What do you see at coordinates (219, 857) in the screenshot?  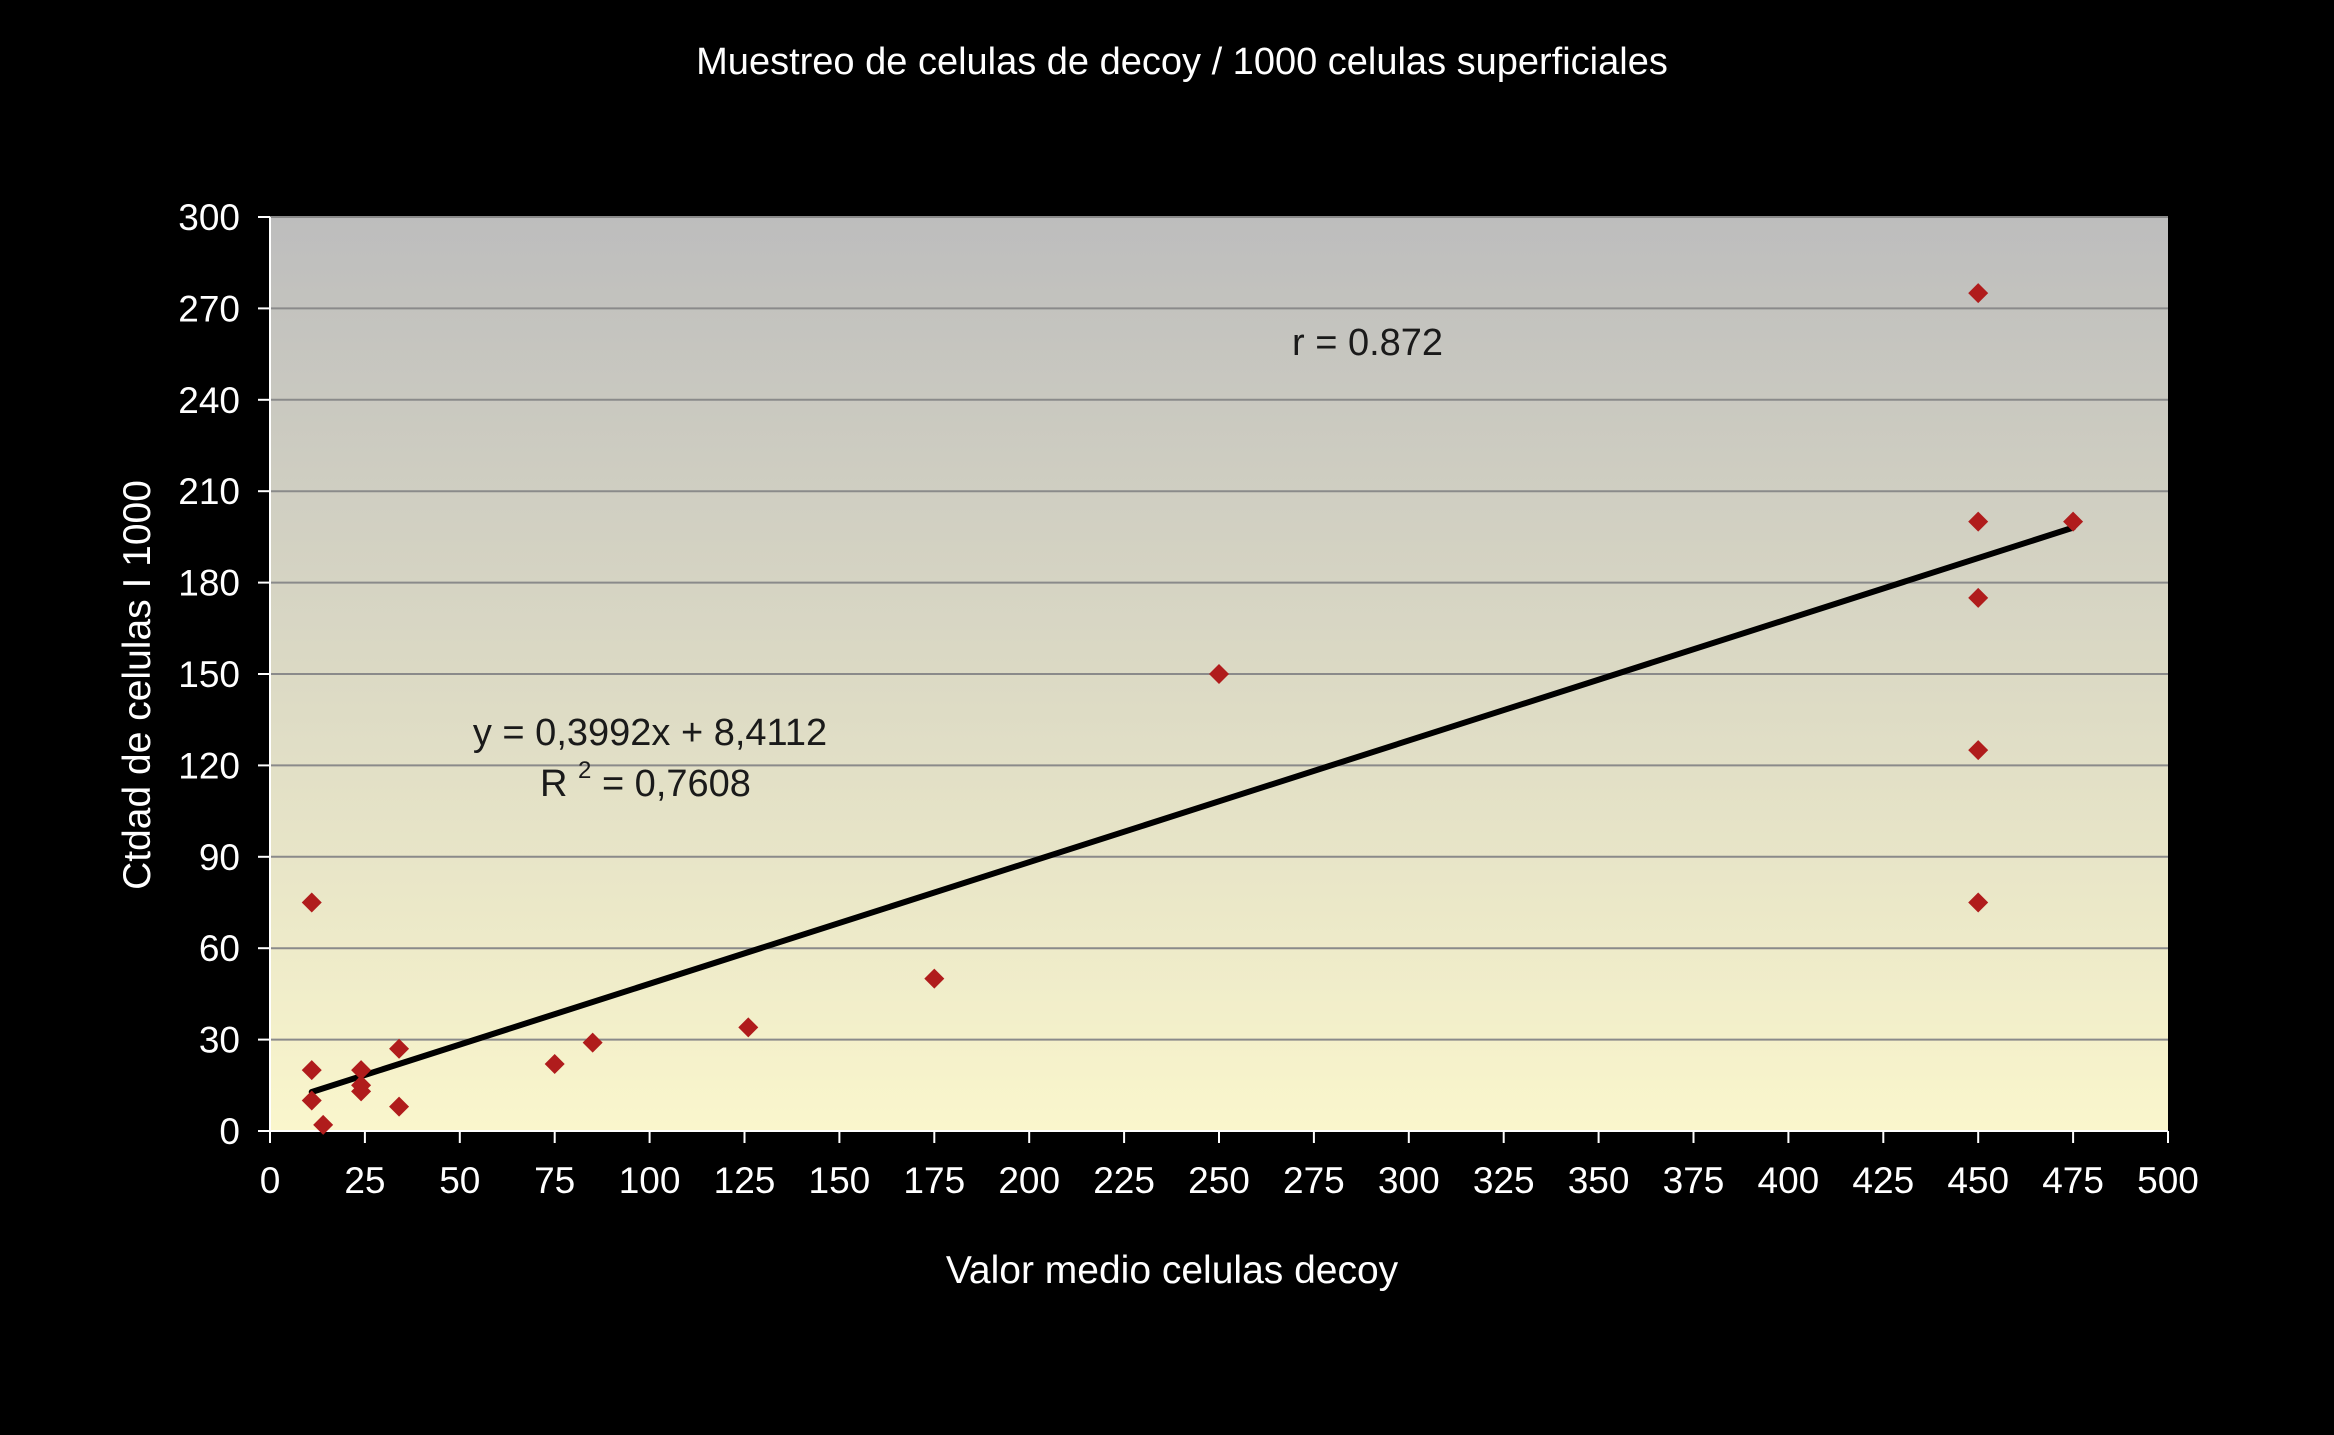 I see `y-tick-label-90: 90` at bounding box center [219, 857].